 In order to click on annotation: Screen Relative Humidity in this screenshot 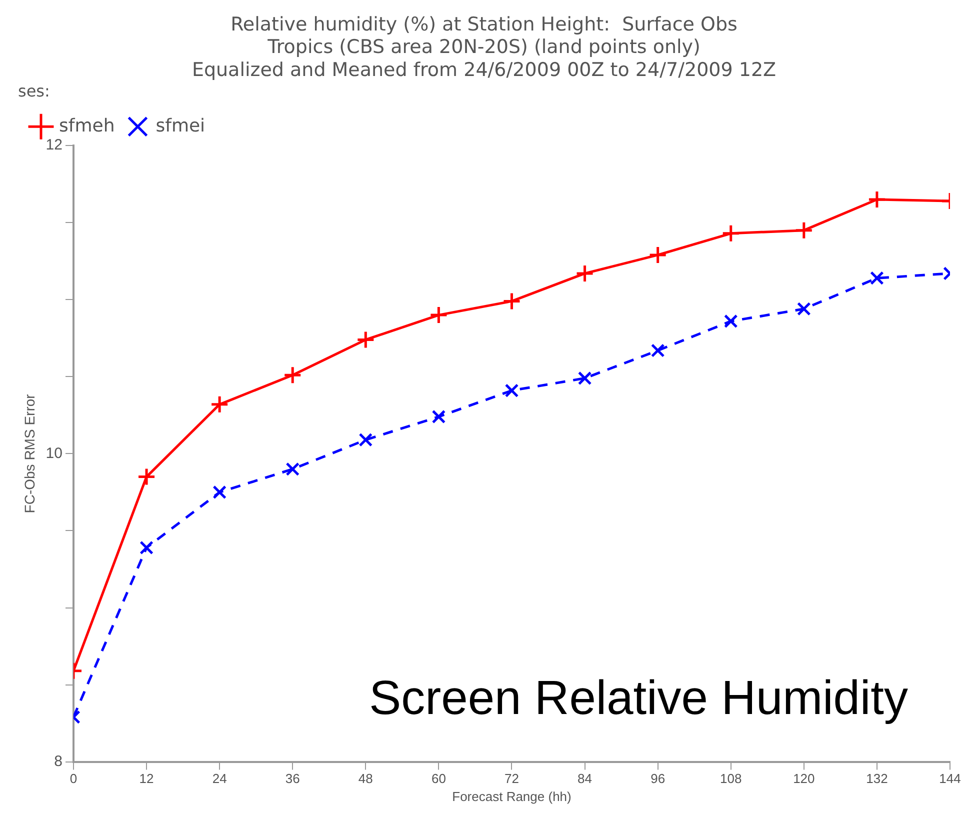, I will do `click(638, 698)`.